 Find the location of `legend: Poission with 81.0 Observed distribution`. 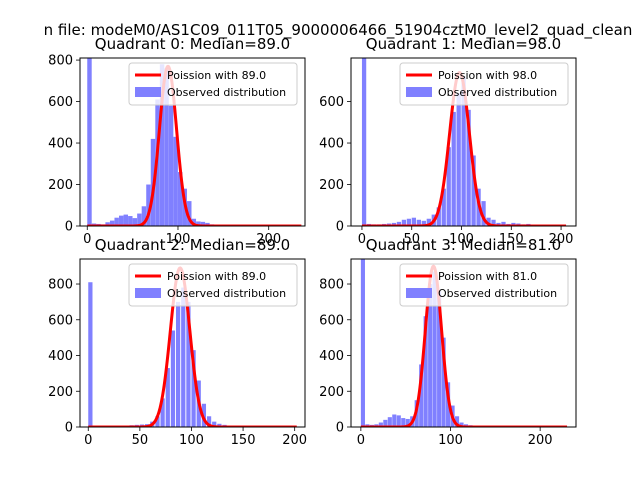

legend: Poission with 81.0 Observed distribution is located at coordinates (484, 285).